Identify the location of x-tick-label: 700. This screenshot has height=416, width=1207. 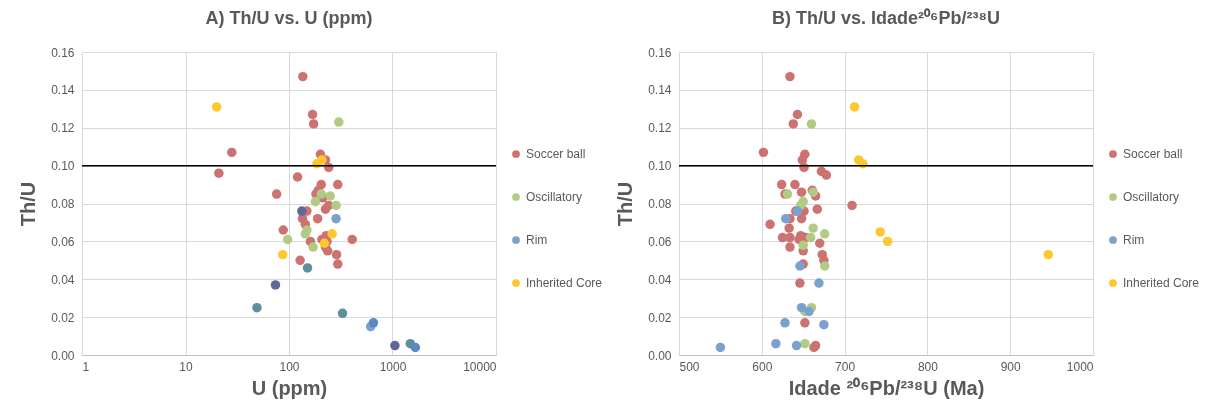
(845, 366).